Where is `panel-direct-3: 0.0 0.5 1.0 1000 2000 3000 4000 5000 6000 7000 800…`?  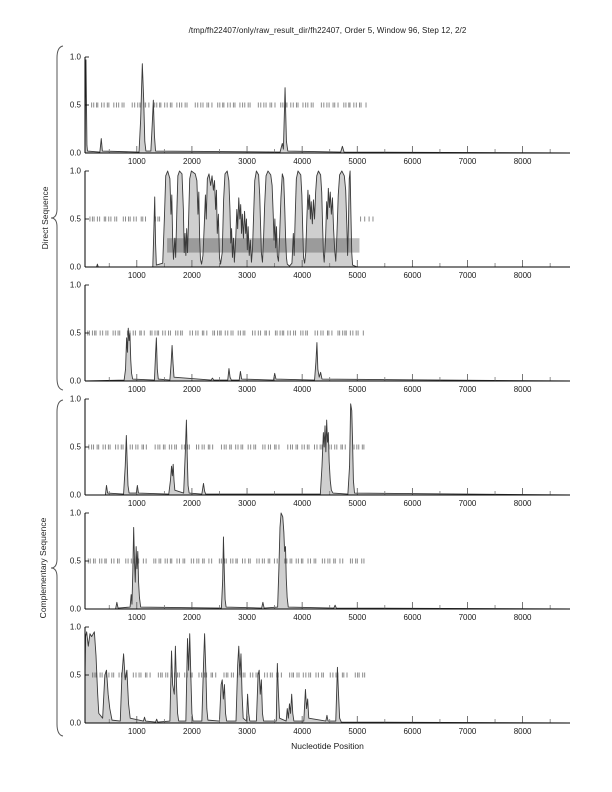
panel-direct-3: 0.0 0.5 1.0 1000 2000 3000 4000 5000 6000 7000 800… is located at coordinates (320, 337).